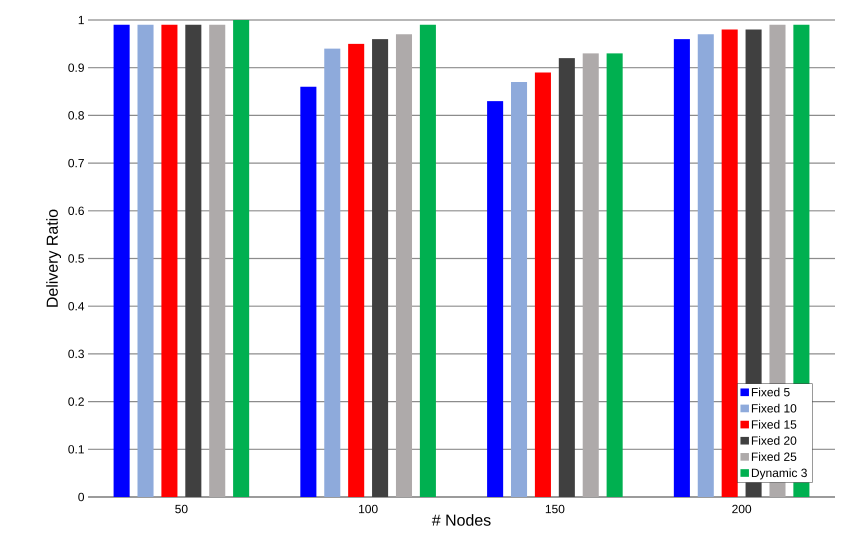 This screenshot has width=841, height=550. Describe the element at coordinates (774, 424) in the screenshot. I see `legend-label: Fixed 15` at that location.